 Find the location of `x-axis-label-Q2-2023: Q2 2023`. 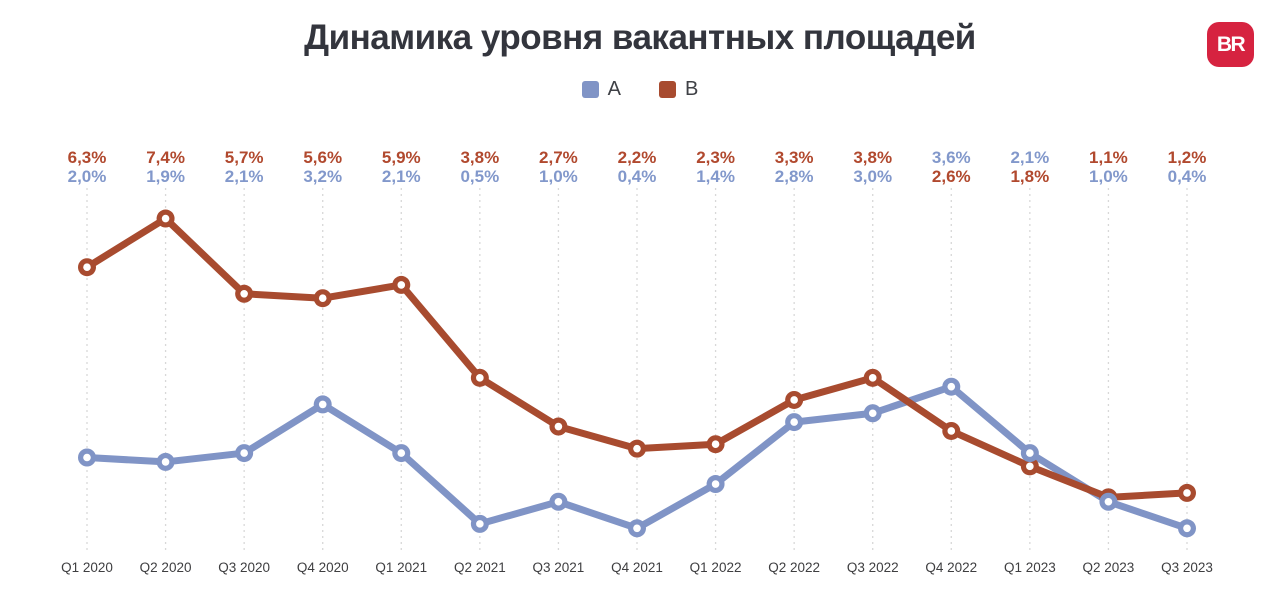

x-axis-label-Q2-2023: Q2 2023 is located at coordinates (1109, 567).